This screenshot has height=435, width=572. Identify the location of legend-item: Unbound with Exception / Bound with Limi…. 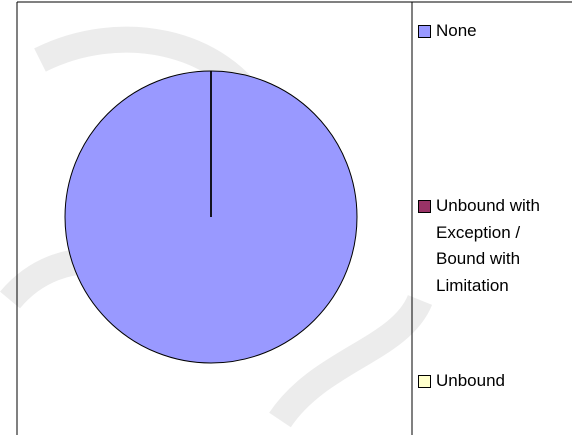
(488, 246).